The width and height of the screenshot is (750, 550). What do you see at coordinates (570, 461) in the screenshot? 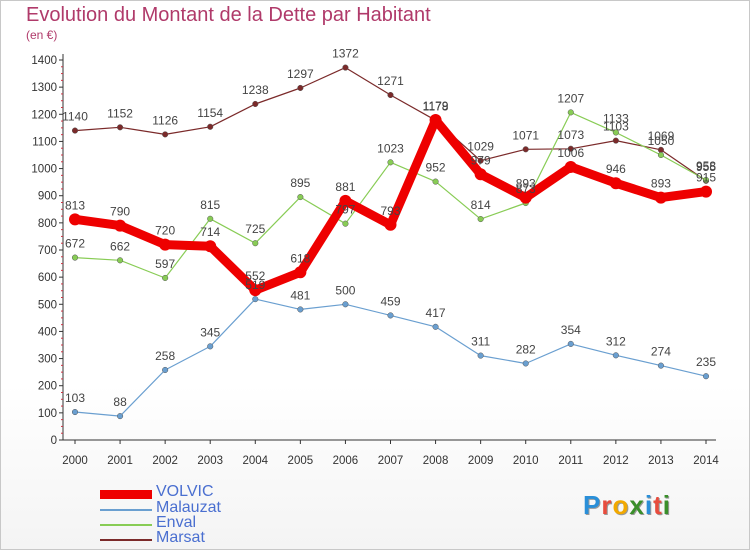
I see `x-tick-label: 2011` at bounding box center [570, 461].